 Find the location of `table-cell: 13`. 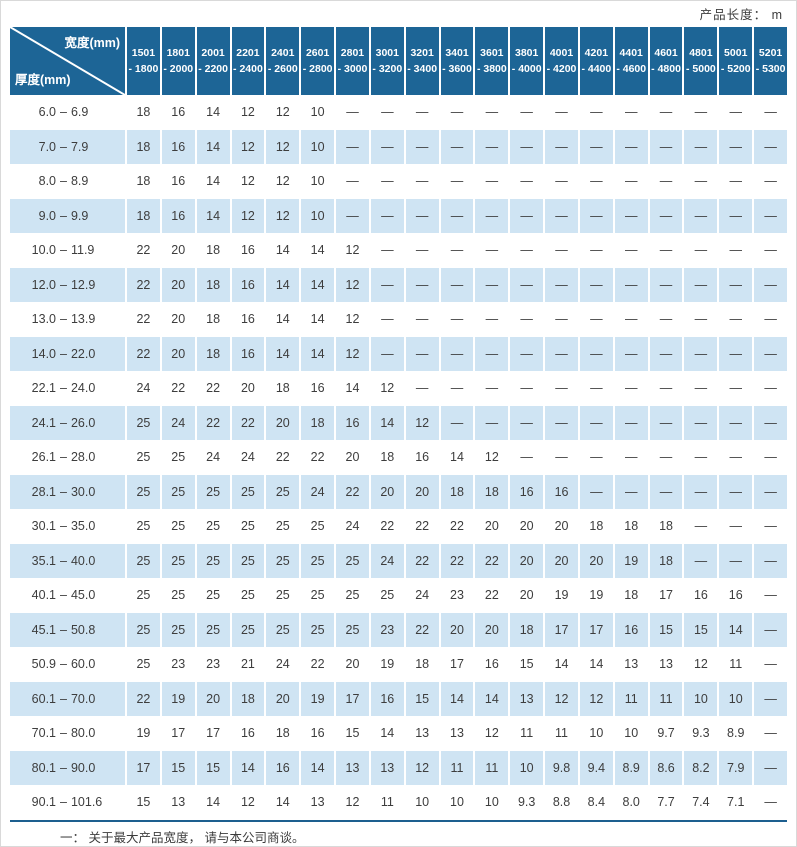

table-cell: 13 is located at coordinates (666, 664).